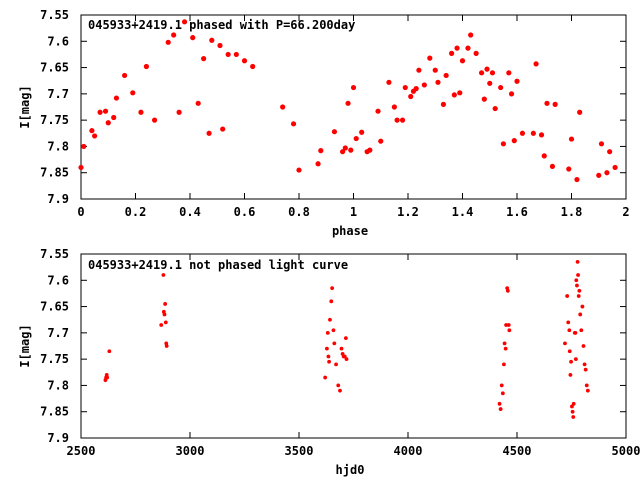  Describe the element at coordinates (25, 106) in the screenshot. I see `phased-y-axis-label: I[mag]` at that location.